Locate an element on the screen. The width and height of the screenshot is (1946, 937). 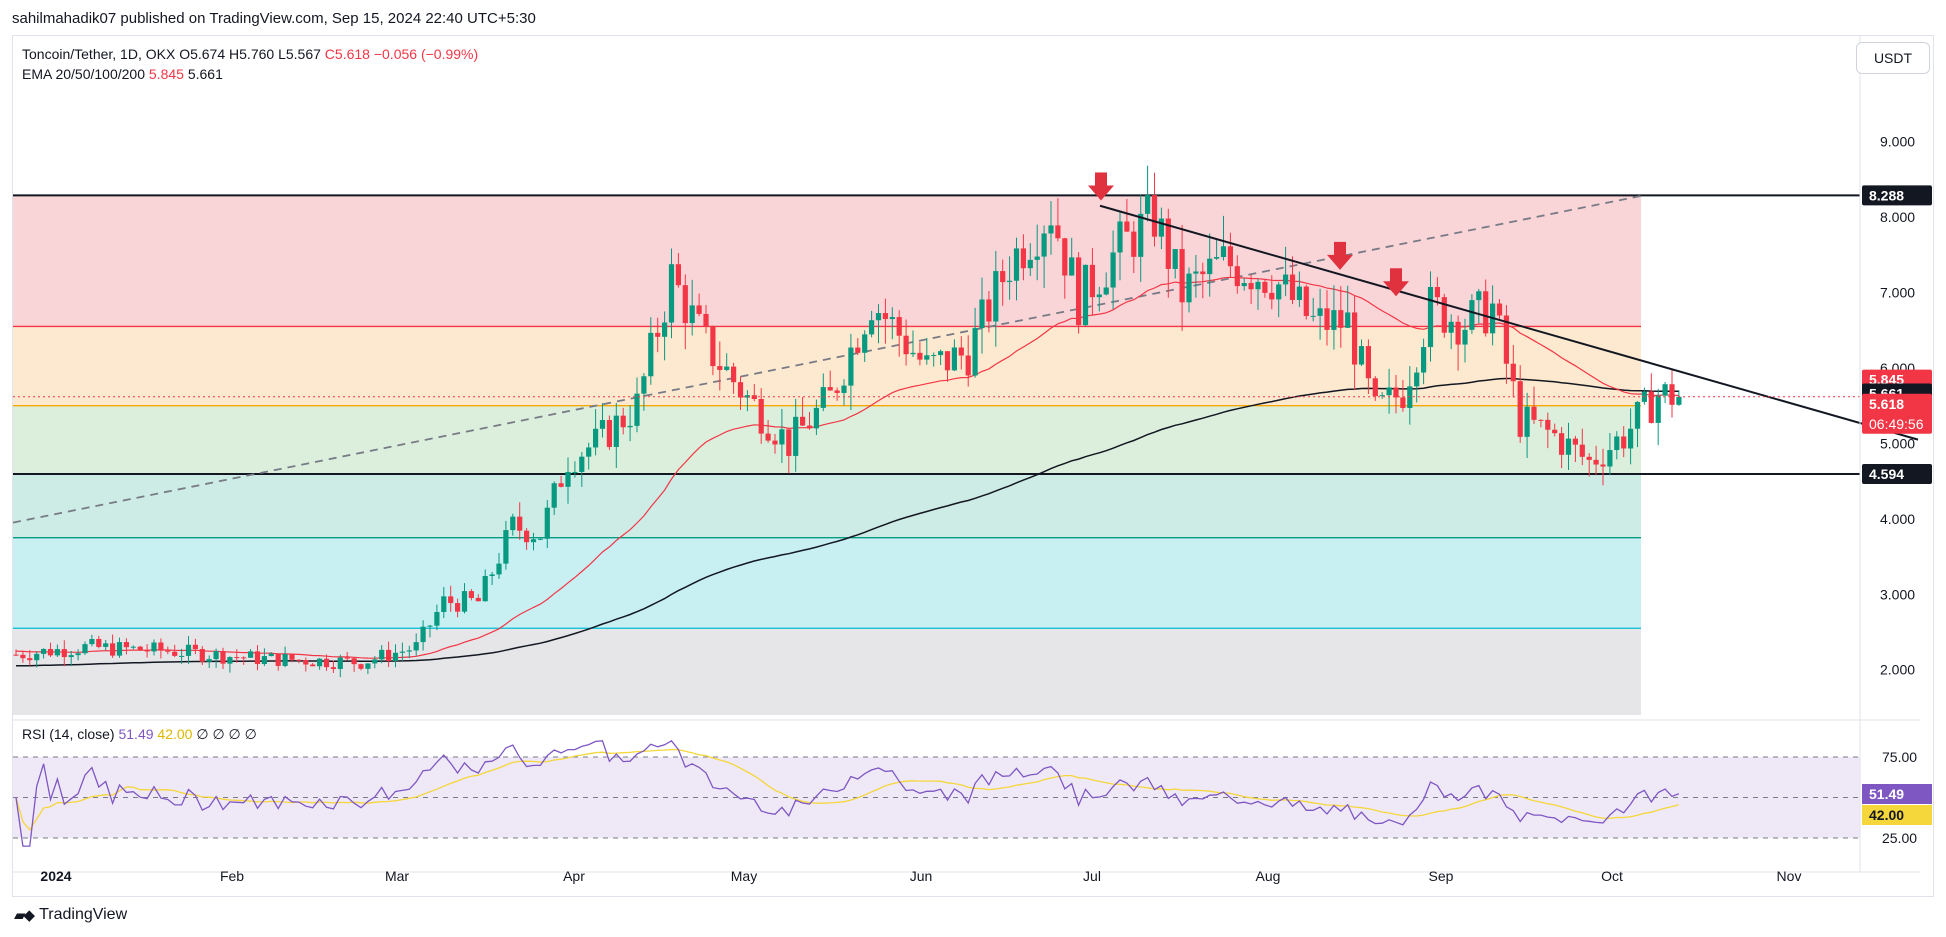
rsi-label: RSI (14, close) is located at coordinates (68, 734).